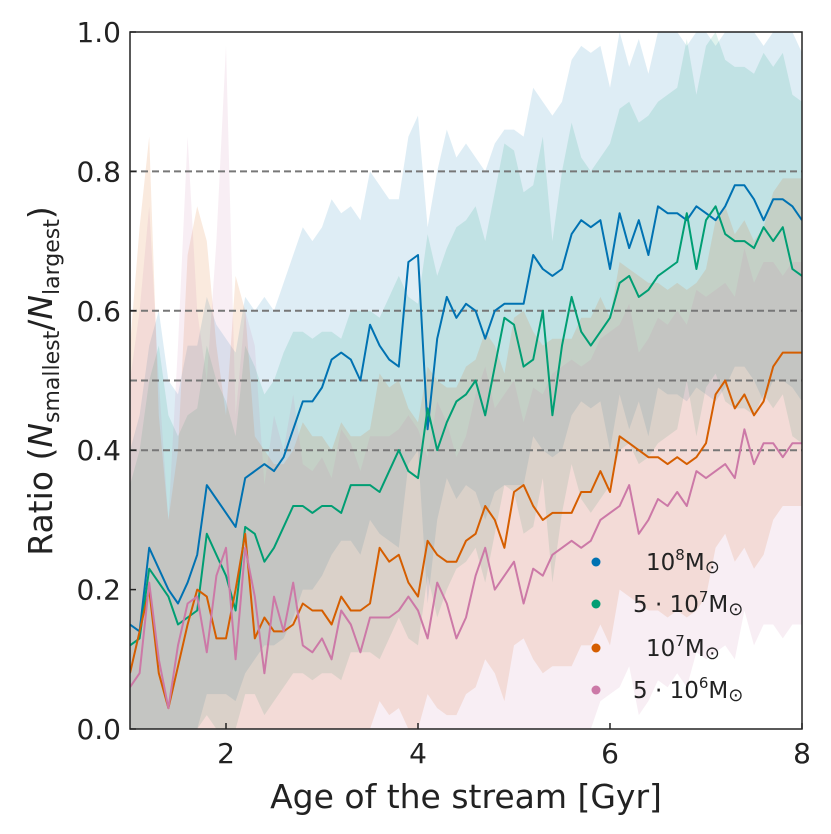 This screenshot has height=834, width=831. I want to click on y-axis-ticks: 0.0 0.2 0.4 0.6 0.8 1.0, so click(106, 381).